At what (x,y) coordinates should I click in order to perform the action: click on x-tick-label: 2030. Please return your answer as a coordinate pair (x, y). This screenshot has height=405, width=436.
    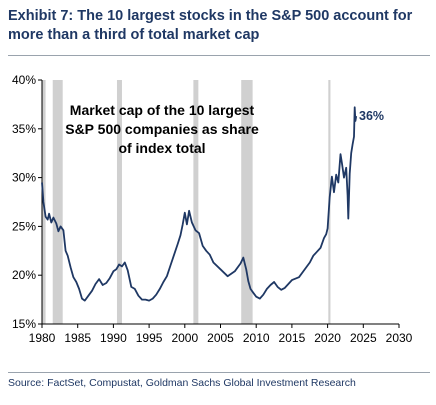
    Looking at the image, I should click on (399, 338).